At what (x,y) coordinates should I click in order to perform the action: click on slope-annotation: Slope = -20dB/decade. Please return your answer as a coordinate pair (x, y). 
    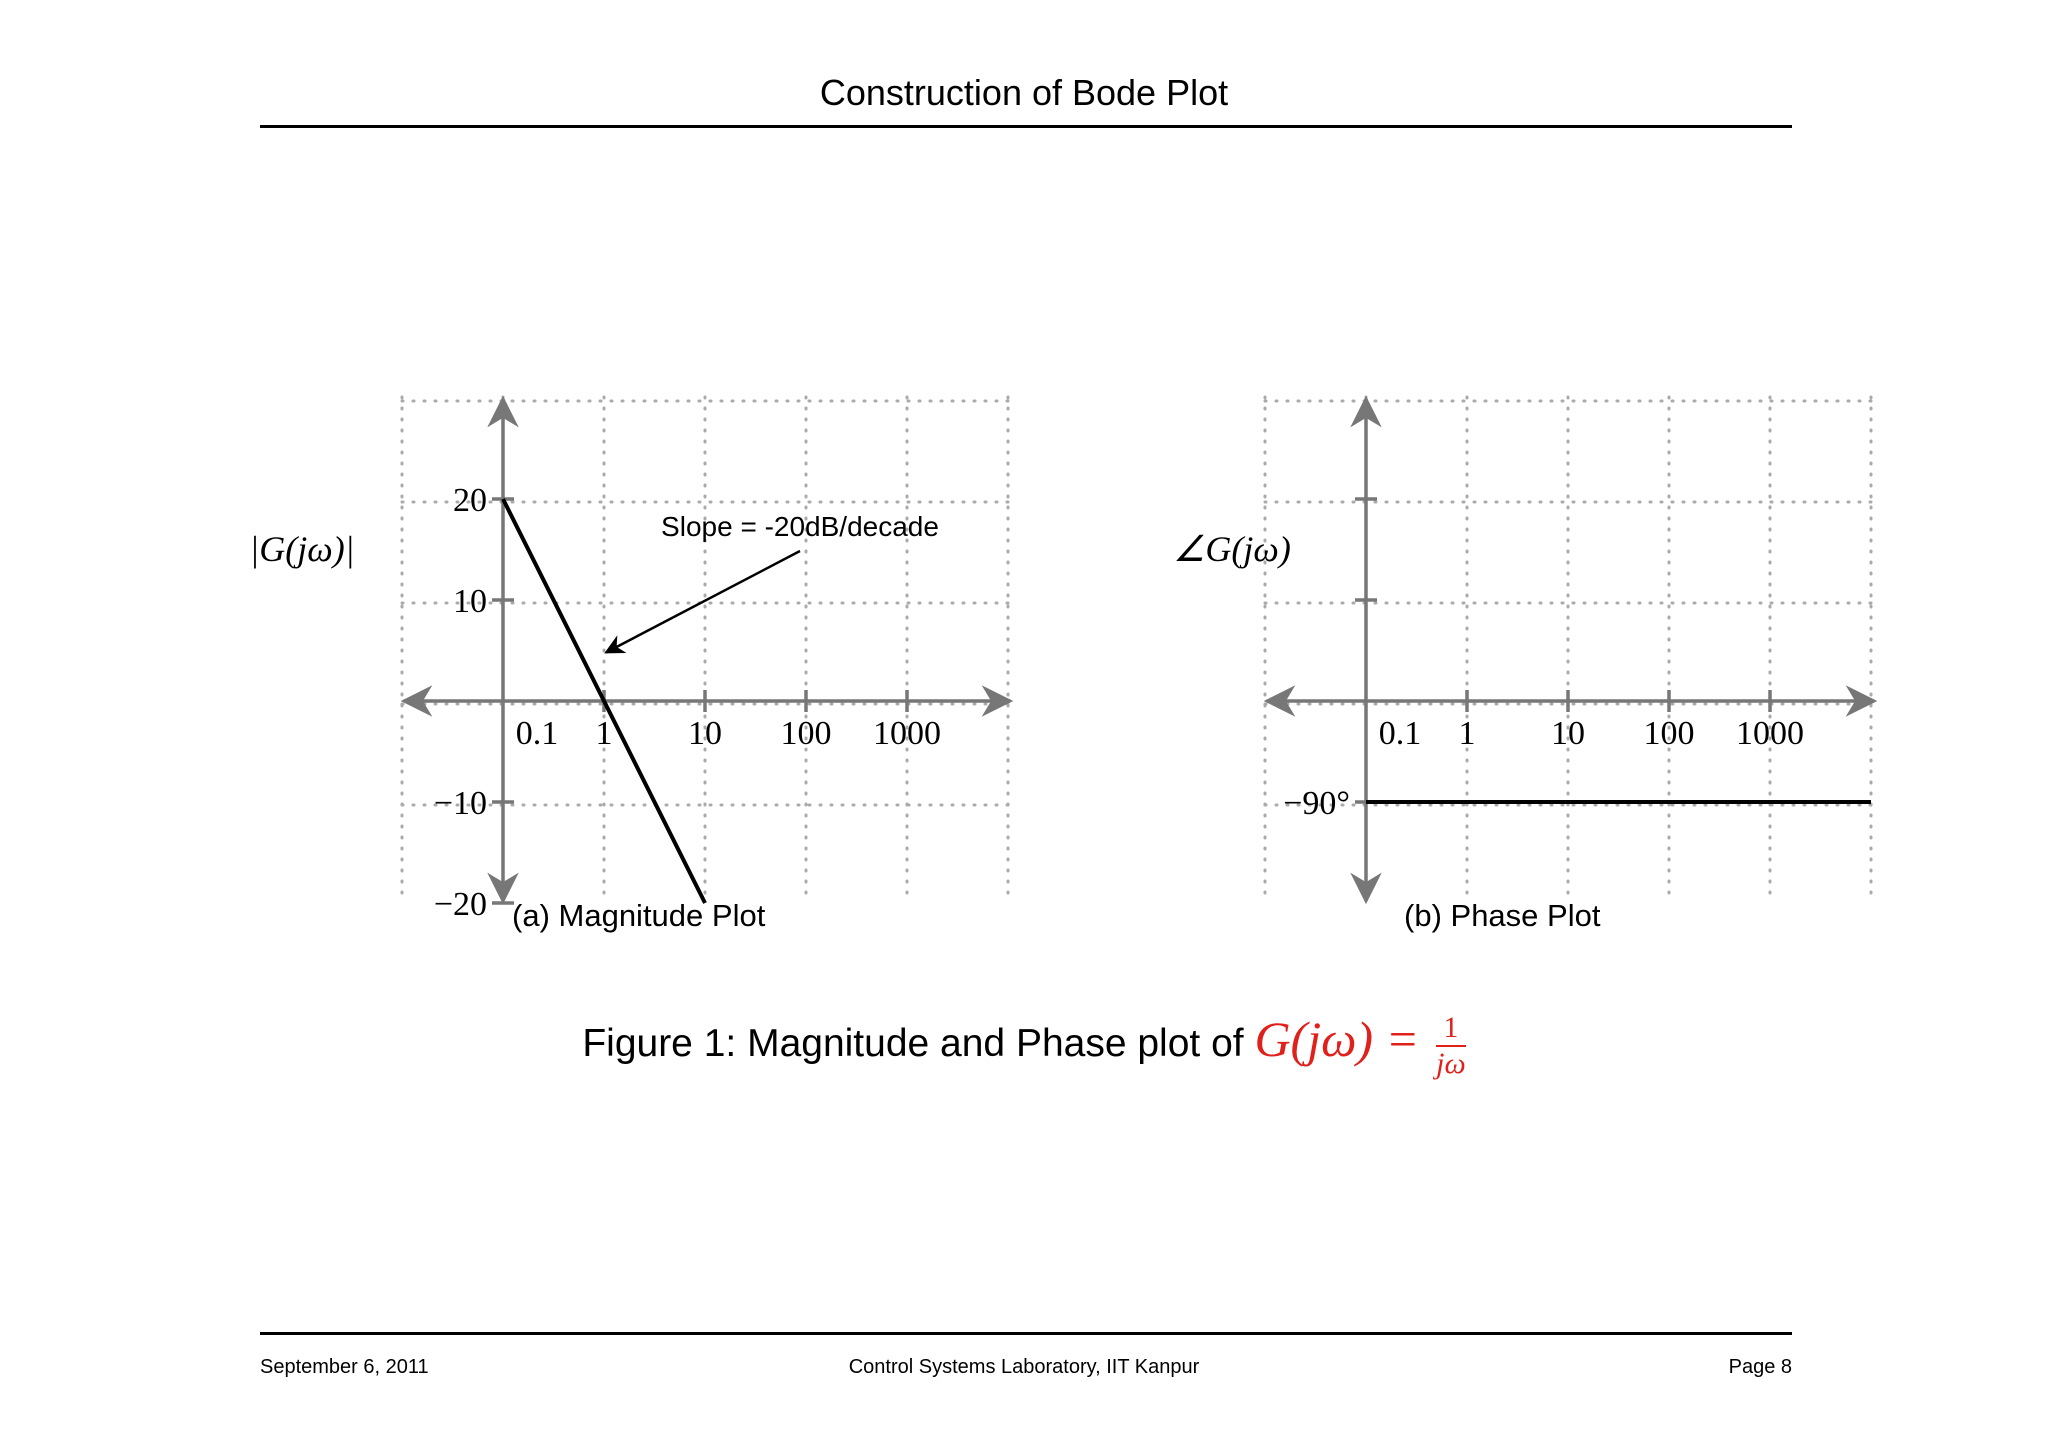
    Looking at the image, I should click on (800, 526).